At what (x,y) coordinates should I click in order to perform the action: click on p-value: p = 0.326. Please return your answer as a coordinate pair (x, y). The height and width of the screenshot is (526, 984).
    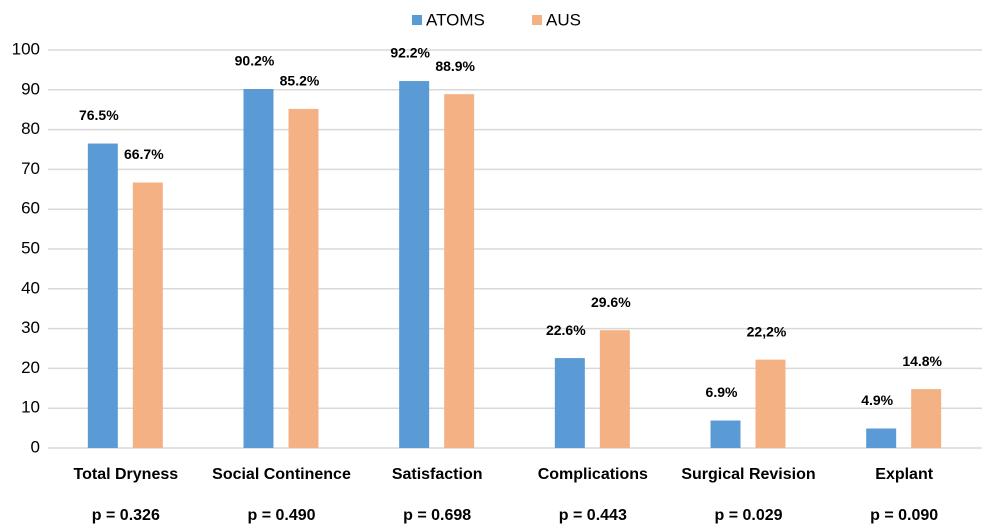
    Looking at the image, I should click on (126, 515).